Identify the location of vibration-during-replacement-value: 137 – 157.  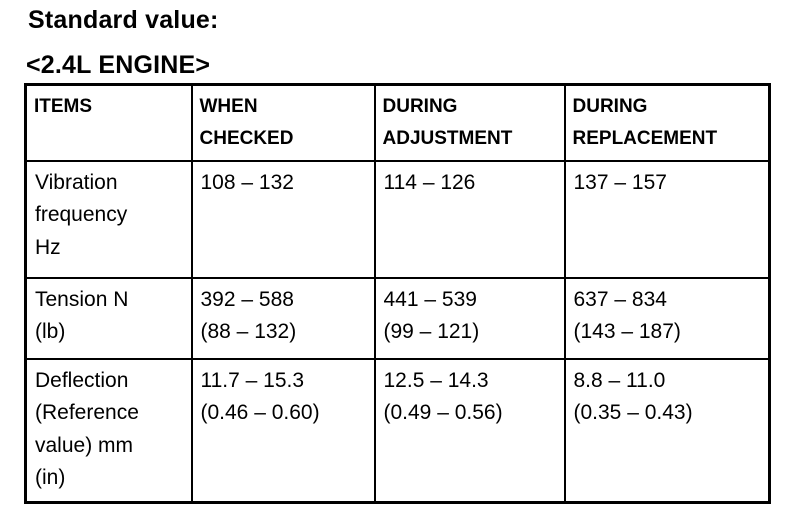
(667, 219).